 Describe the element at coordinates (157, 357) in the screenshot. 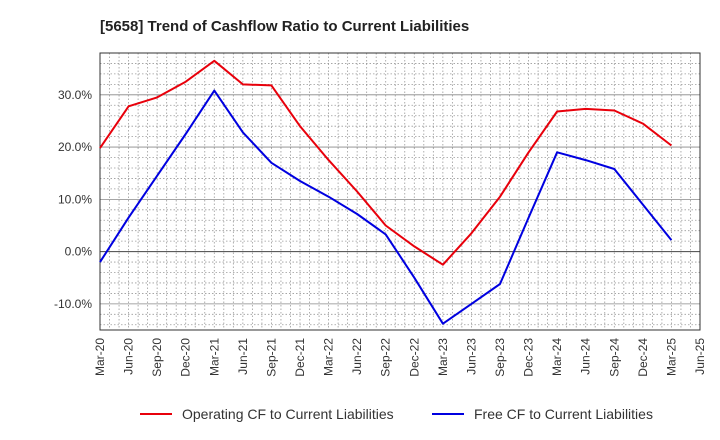

I see `x-tick-label: Sep-20` at that location.